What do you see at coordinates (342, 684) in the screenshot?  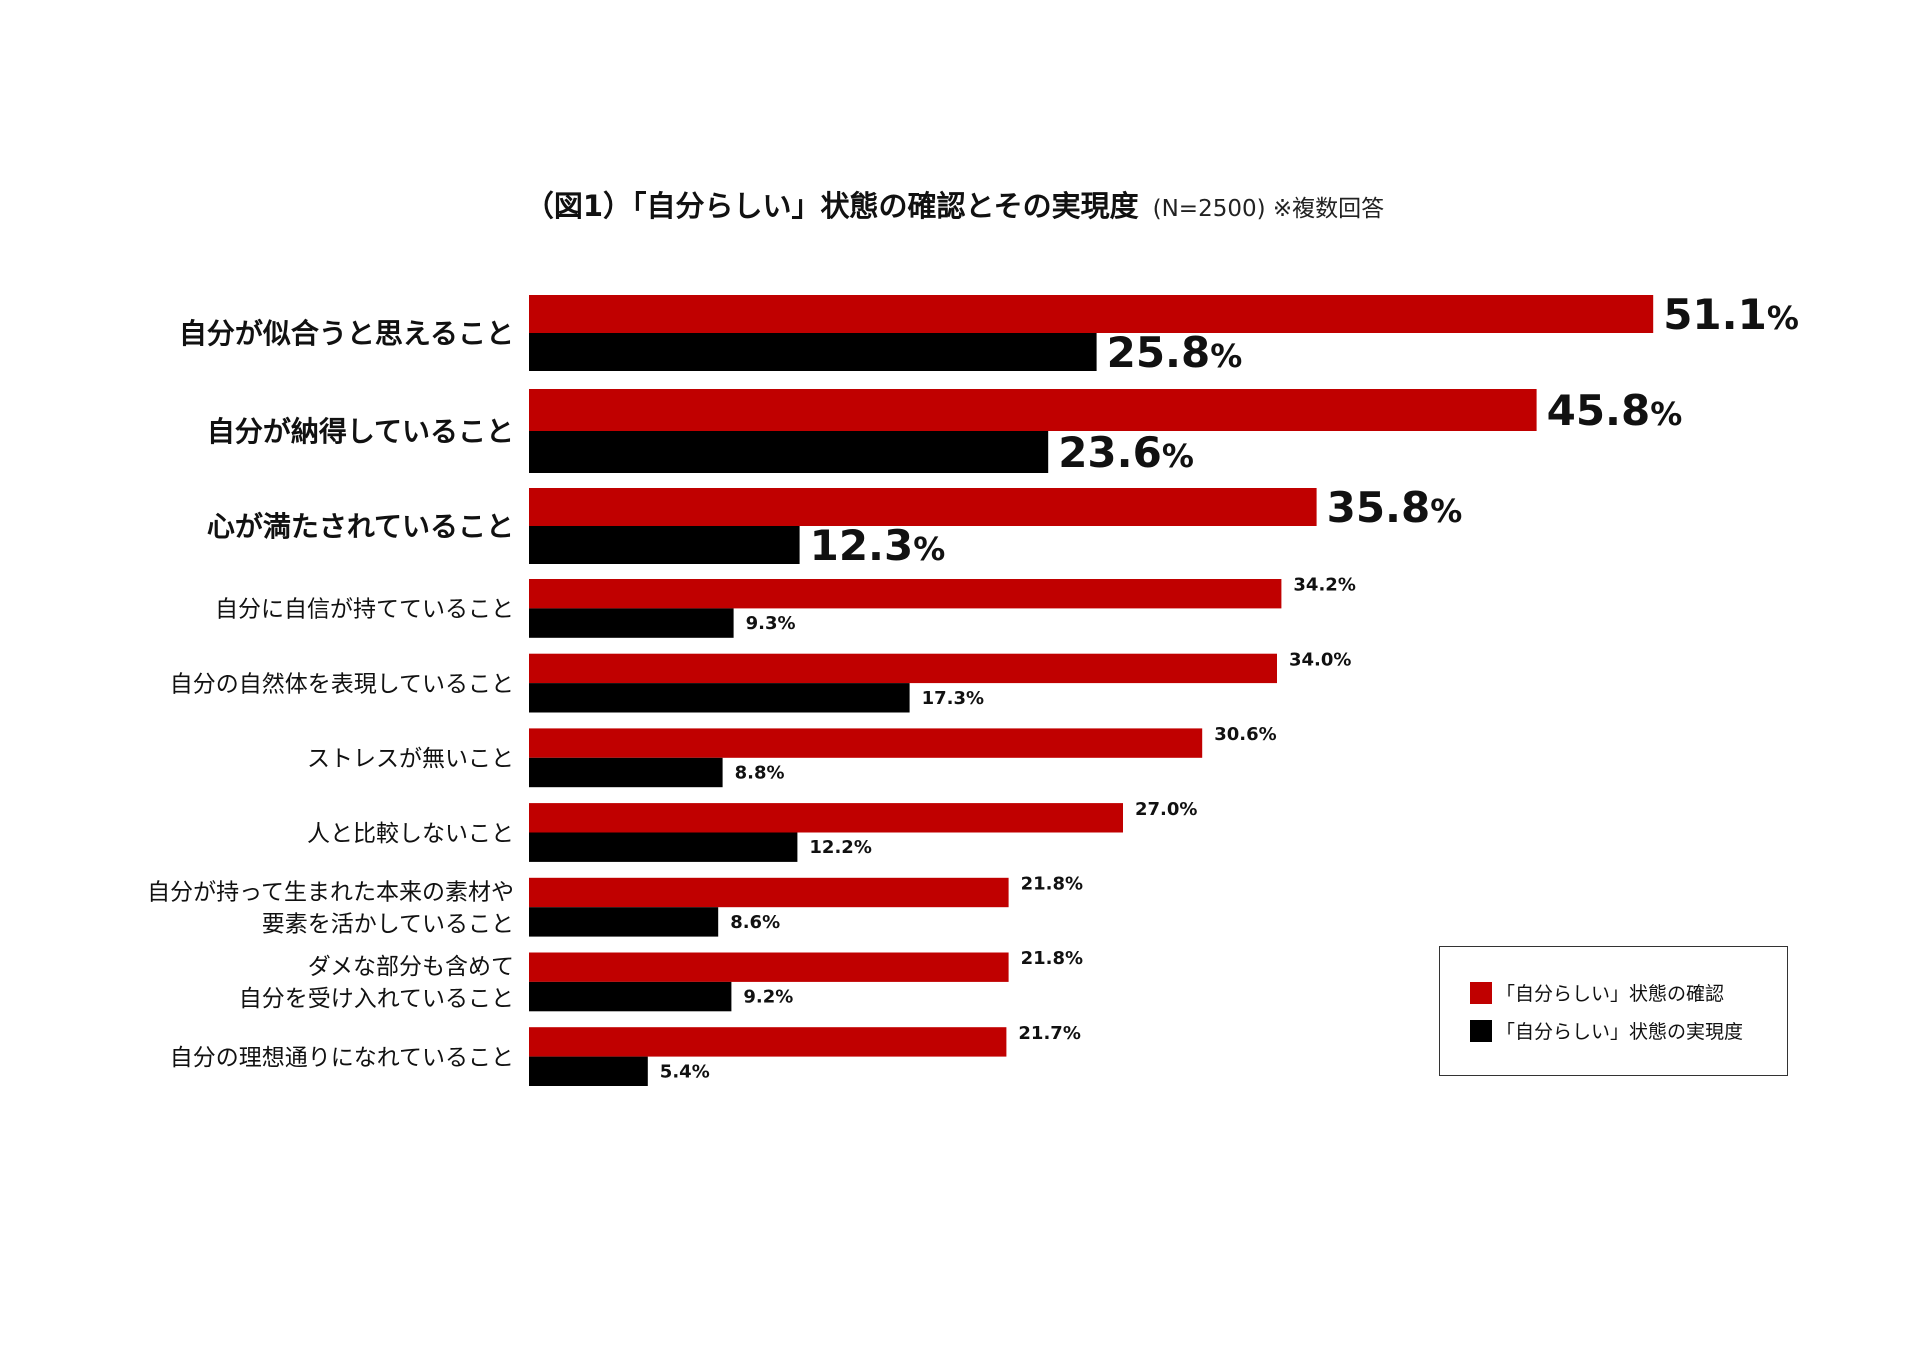 I see `category-label: 自分の自然体を表現していること` at bounding box center [342, 684].